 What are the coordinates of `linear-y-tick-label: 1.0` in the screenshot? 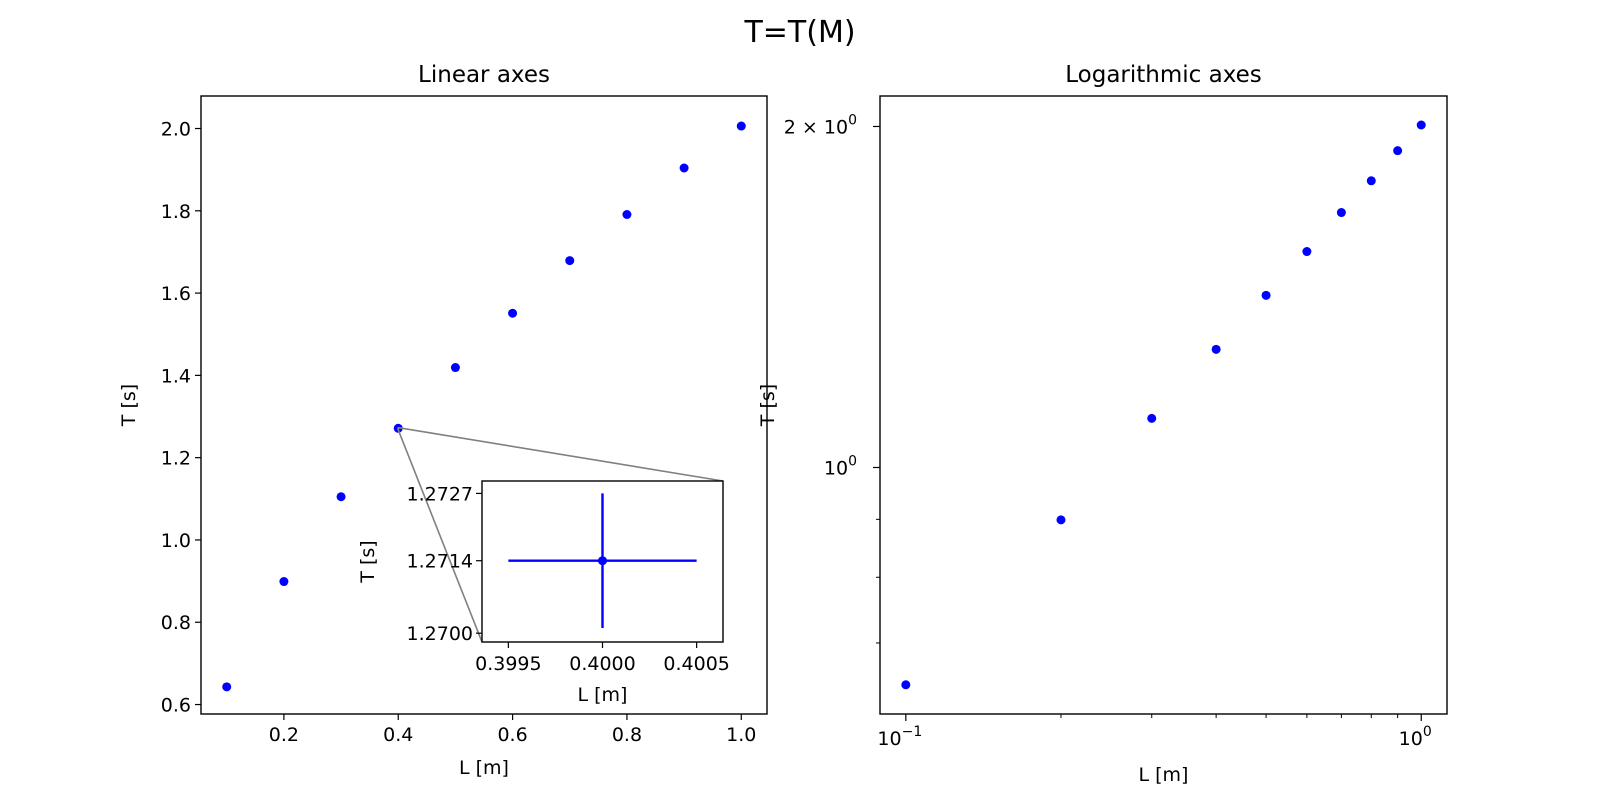 It's located at (176, 541).